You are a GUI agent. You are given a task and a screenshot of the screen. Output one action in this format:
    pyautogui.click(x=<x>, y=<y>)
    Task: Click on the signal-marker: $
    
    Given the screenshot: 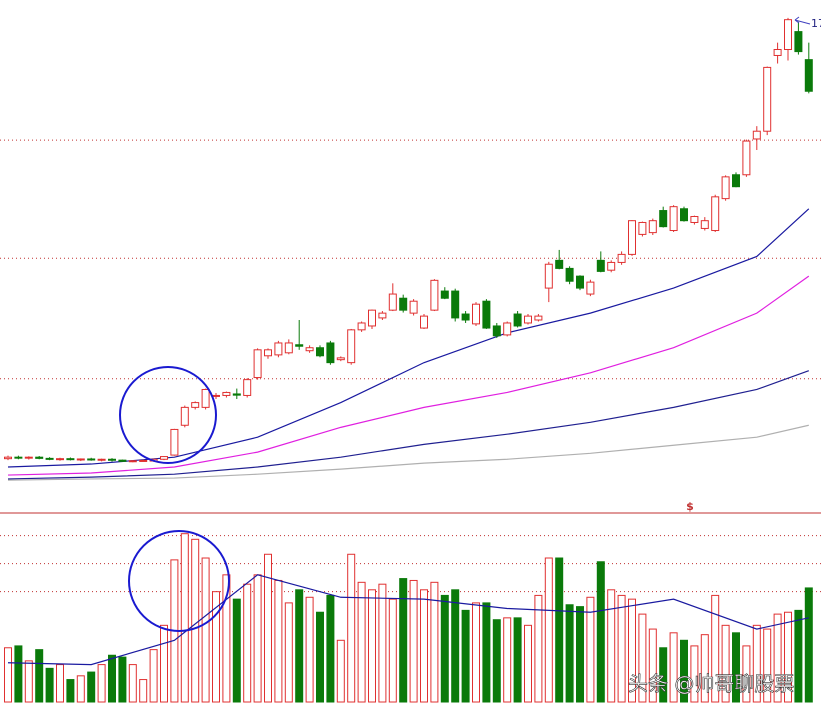 What is the action you would take?
    pyautogui.click(x=690, y=506)
    